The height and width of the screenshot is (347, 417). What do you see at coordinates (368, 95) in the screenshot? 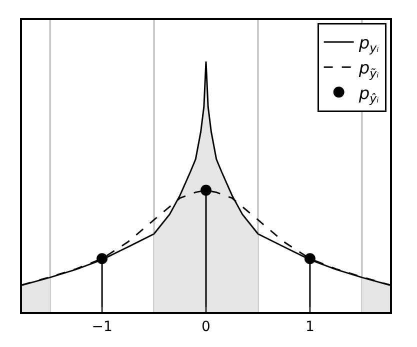
I see `legend-label: p$_{ŷᵢ}$` at bounding box center [368, 95].